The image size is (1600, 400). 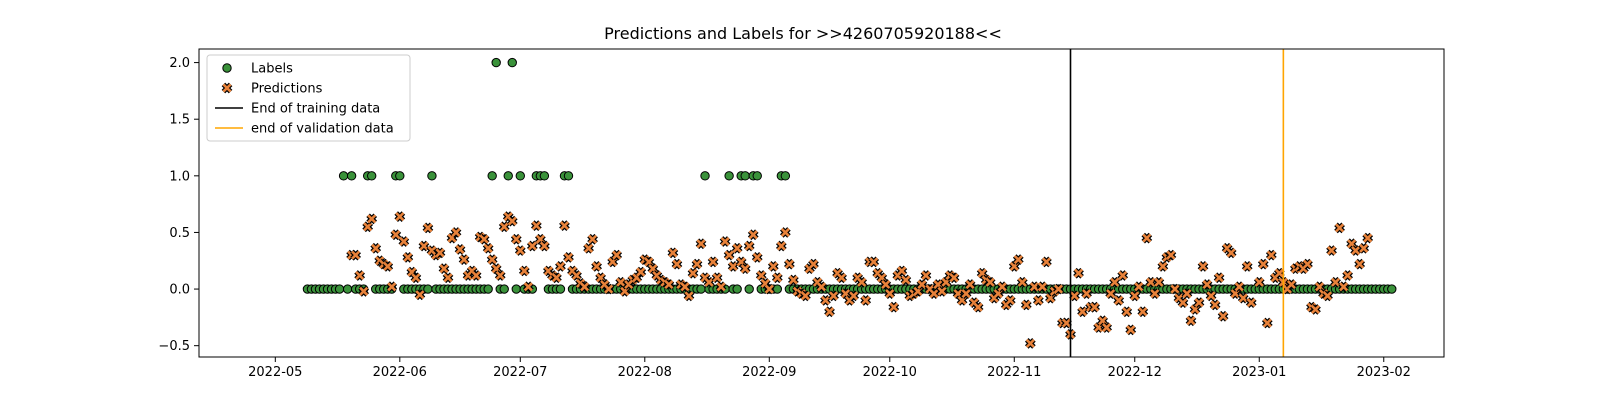 What do you see at coordinates (174, 346) in the screenshot?
I see `y-tick-label: −0.5` at bounding box center [174, 346].